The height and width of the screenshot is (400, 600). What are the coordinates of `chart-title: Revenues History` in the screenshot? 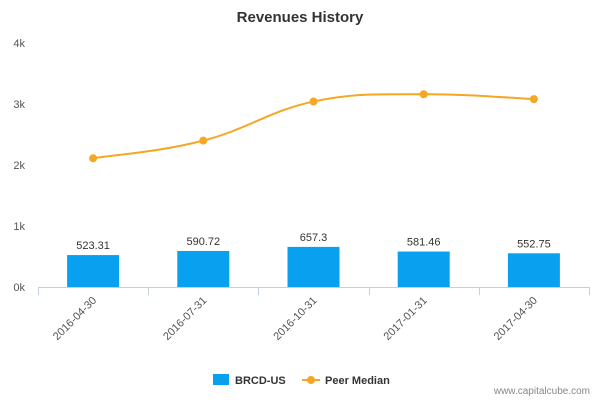 It's located at (300, 17).